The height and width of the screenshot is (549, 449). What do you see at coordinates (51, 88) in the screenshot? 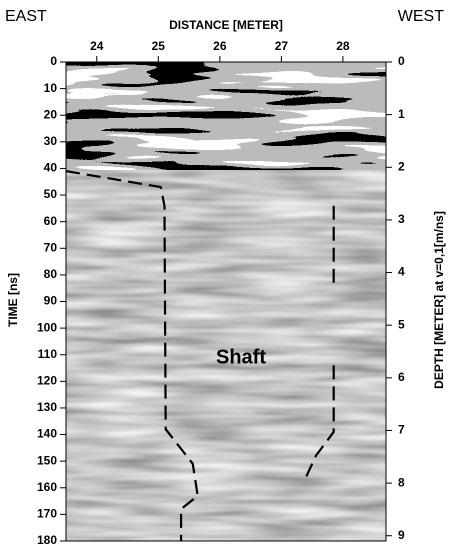
I see `y-tick-label: 10` at bounding box center [51, 88].